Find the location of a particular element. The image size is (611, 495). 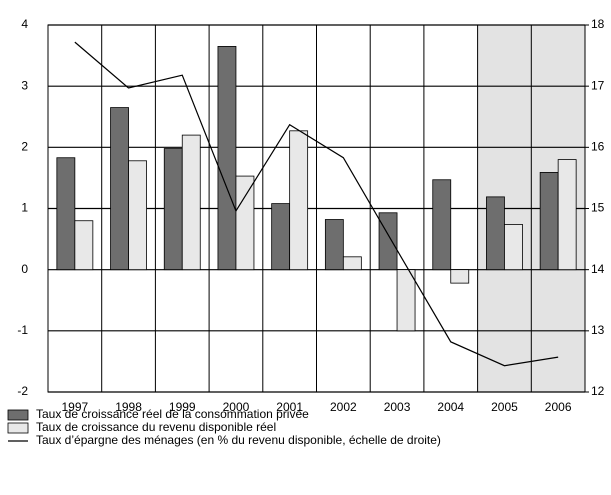

x-tick-label: 2006 is located at coordinates (558, 407).